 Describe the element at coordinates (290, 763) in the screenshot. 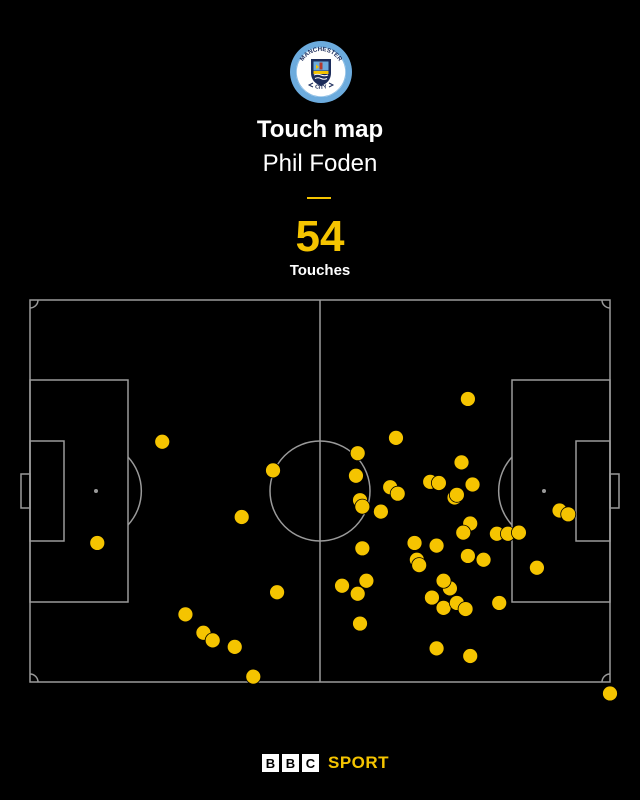

I see `bbc-letter-b2: B` at that location.